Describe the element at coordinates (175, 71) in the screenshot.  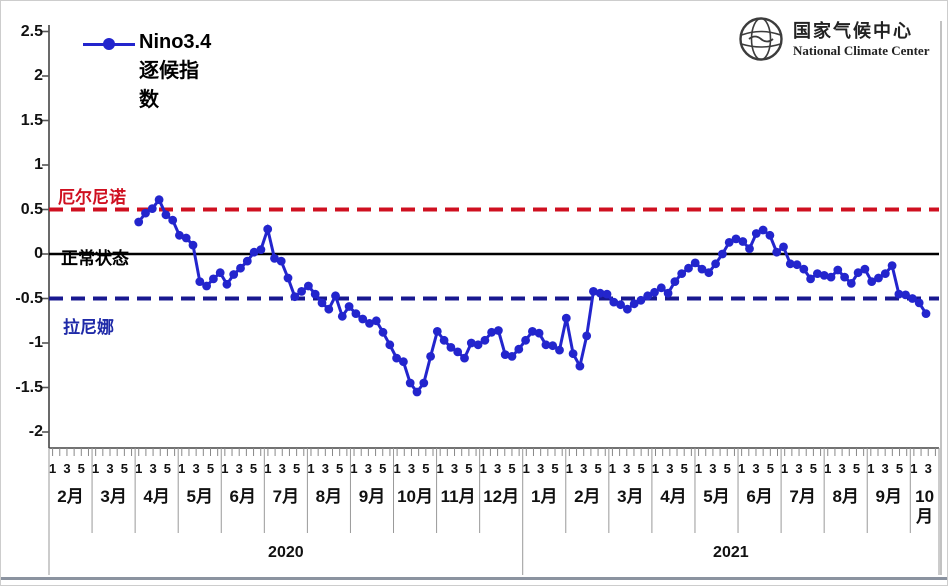
I see `legend-series-label: Nino3.4逐候指数` at that location.